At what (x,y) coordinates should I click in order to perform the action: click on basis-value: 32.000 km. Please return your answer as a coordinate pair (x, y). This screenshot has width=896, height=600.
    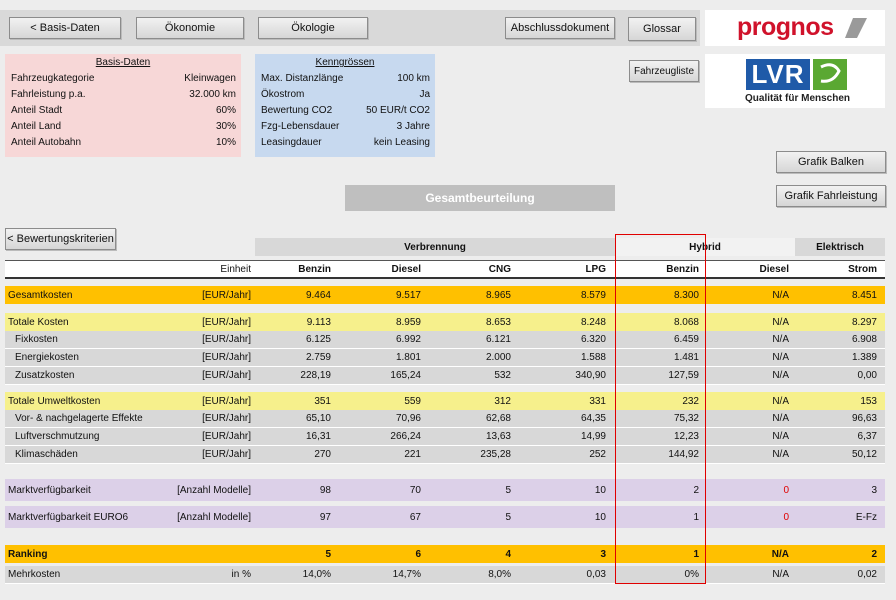
    Looking at the image, I should click on (212, 94).